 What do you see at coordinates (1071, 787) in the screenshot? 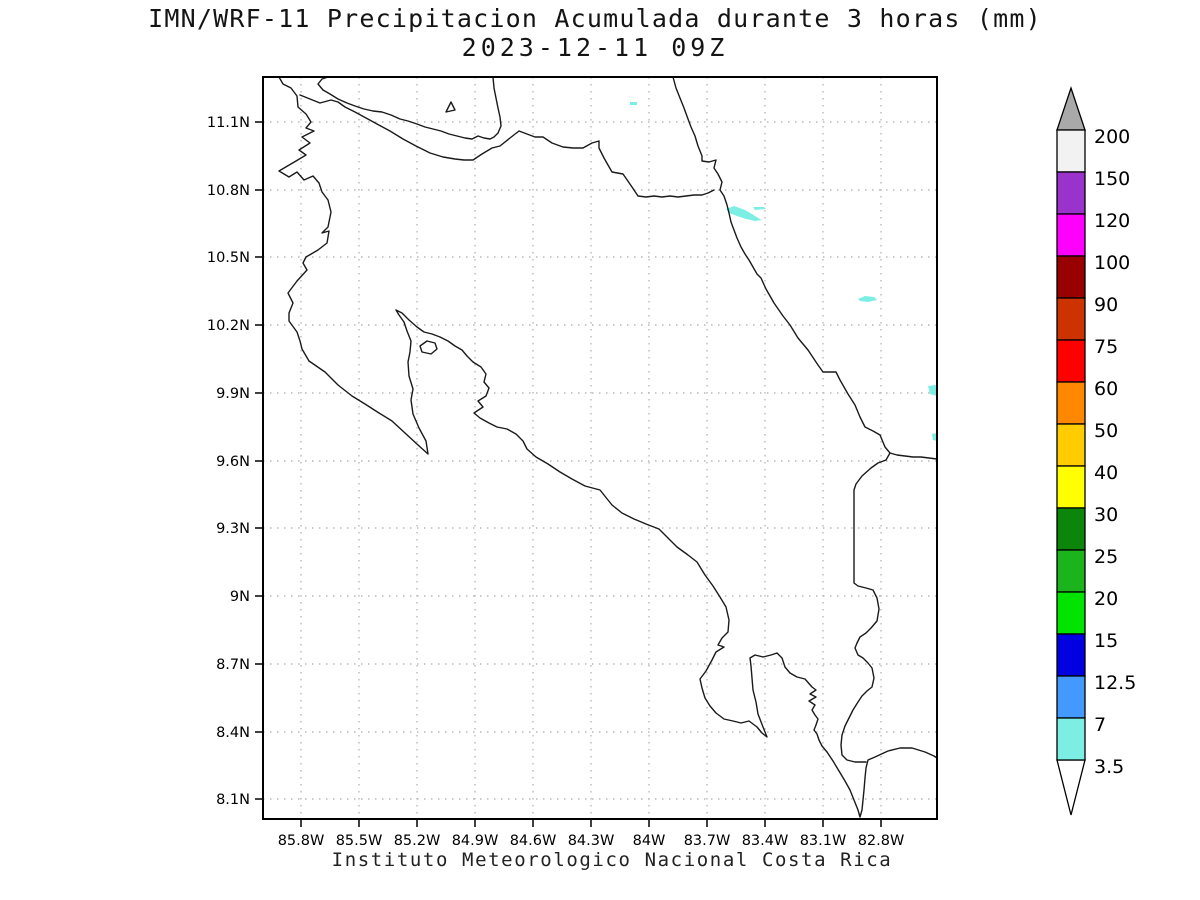
I see `colorbar-arrow-bottom` at bounding box center [1071, 787].